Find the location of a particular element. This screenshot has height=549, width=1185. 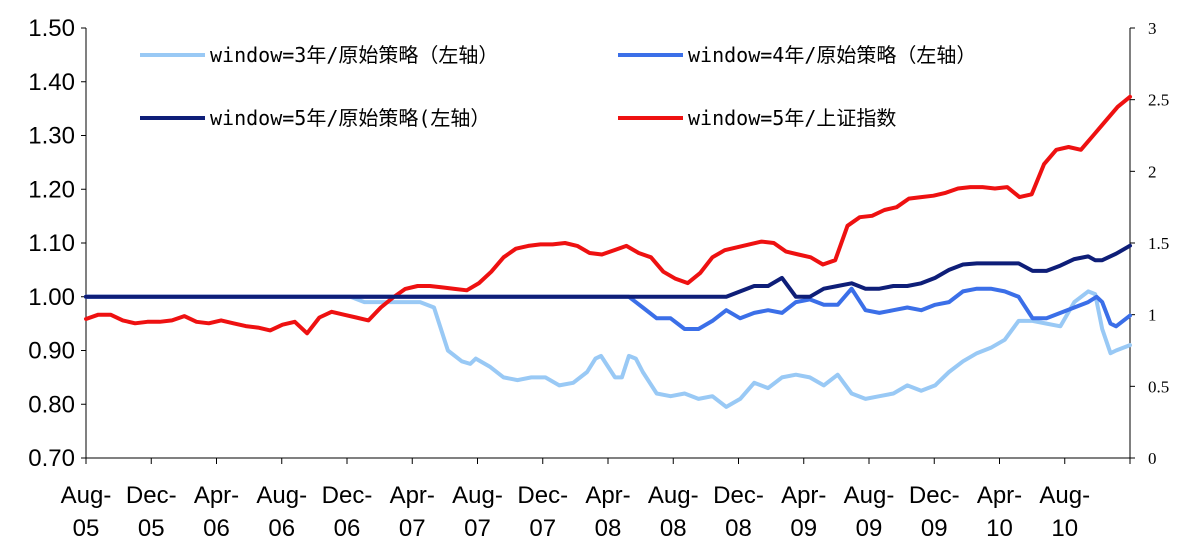

y-left-tick-label: 1.10 is located at coordinates (51, 243).